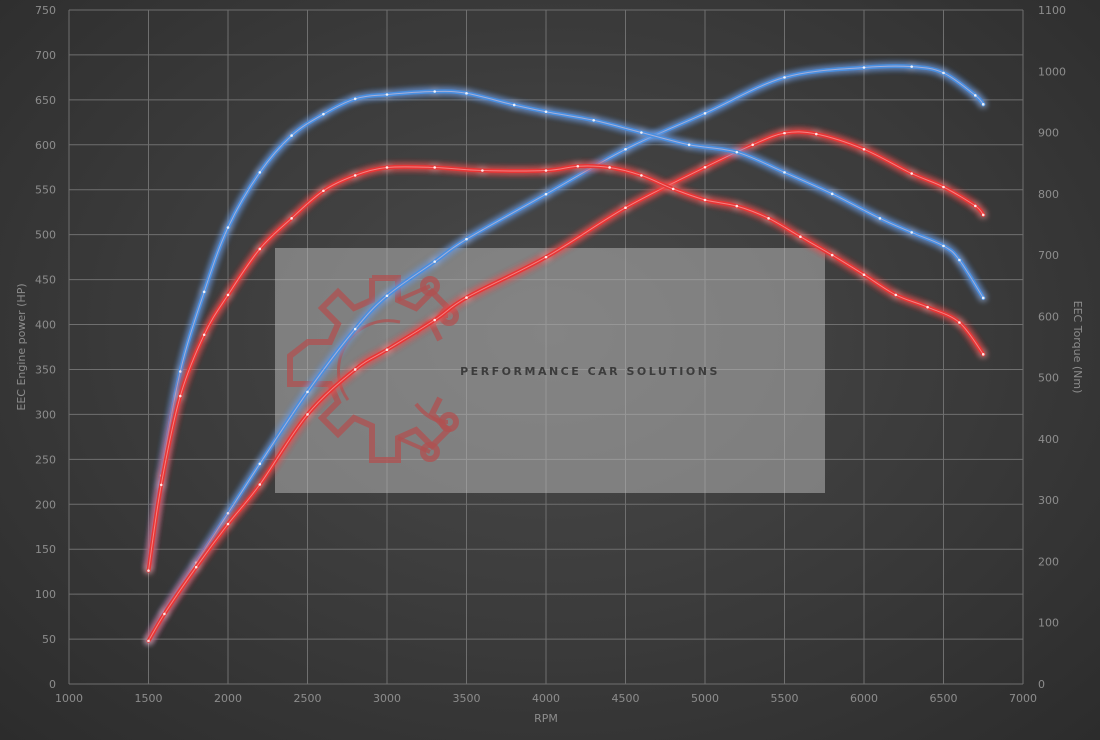 The height and width of the screenshot is (740, 1100). What do you see at coordinates (149, 698) in the screenshot?
I see `x-tick-label: 1500` at bounding box center [149, 698].